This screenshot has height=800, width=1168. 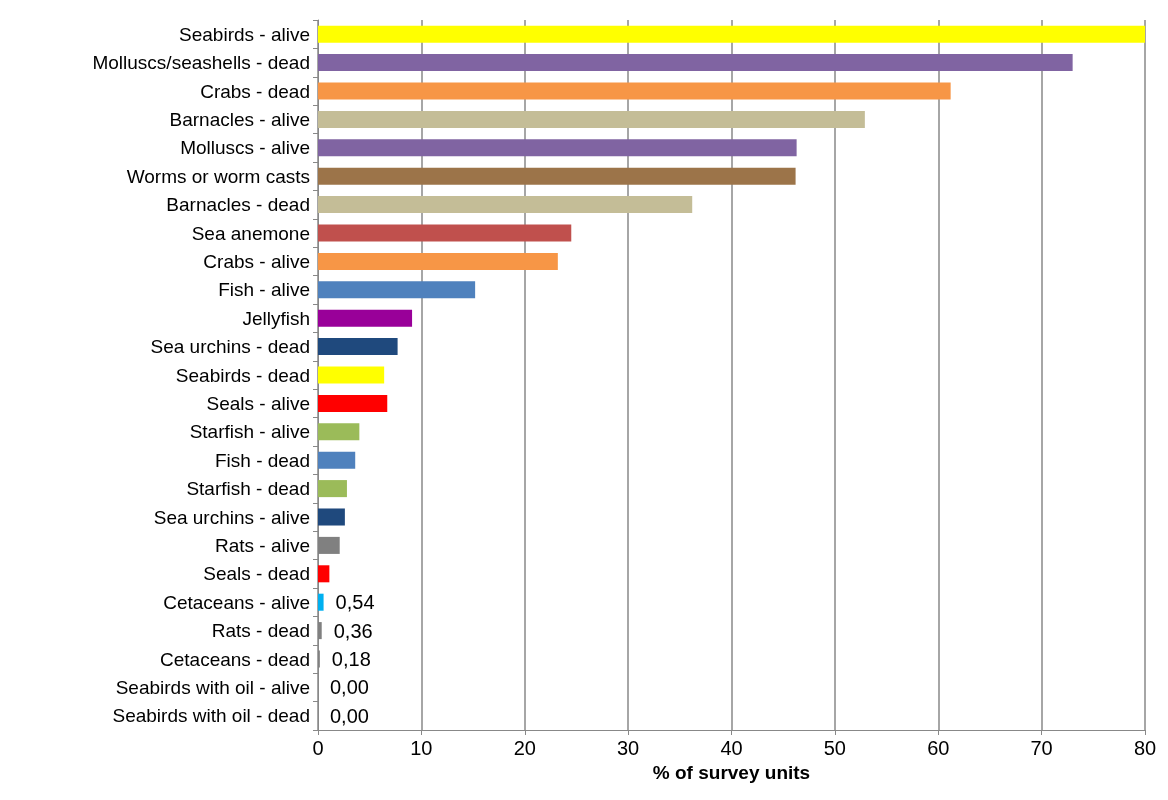 I want to click on y-tick-label: Molluscs - alive, so click(x=245, y=148).